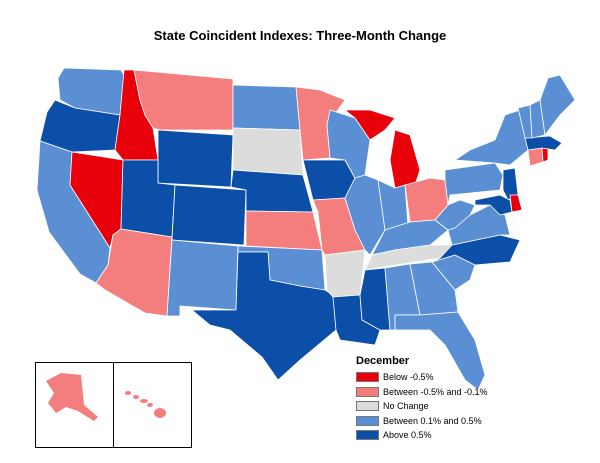 The height and width of the screenshot is (463, 600). Describe the element at coordinates (406, 406) in the screenshot. I see `legend-label: No Change` at that location.